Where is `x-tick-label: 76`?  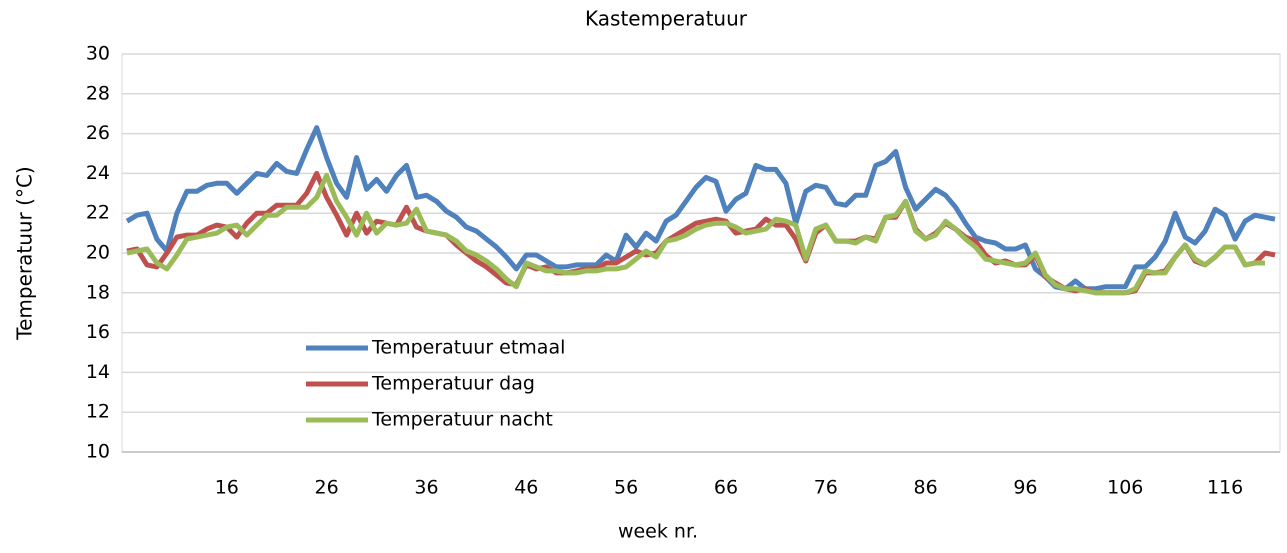 x-tick-label: 76 is located at coordinates (826, 488).